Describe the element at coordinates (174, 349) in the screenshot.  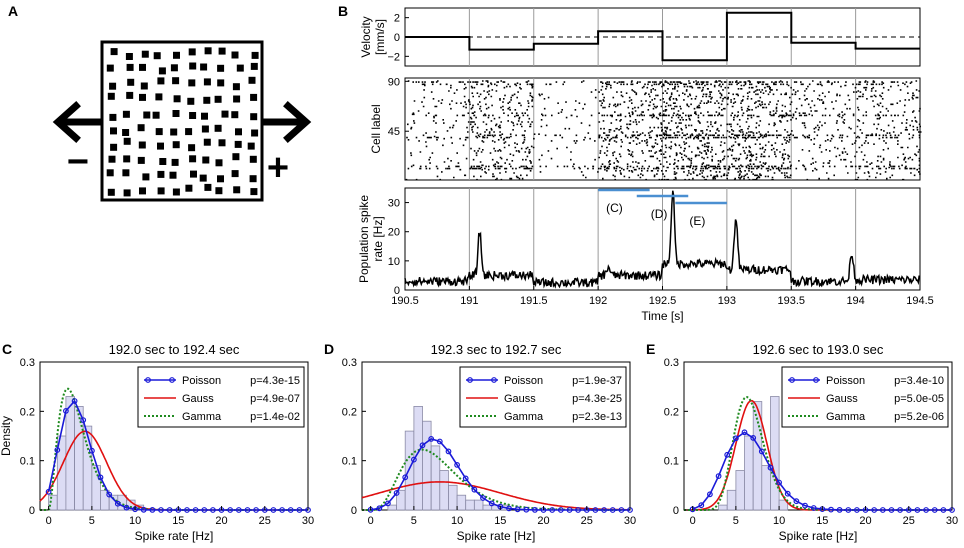
I see `histogram-title: 192.0 sec to 192.4 sec` at that location.